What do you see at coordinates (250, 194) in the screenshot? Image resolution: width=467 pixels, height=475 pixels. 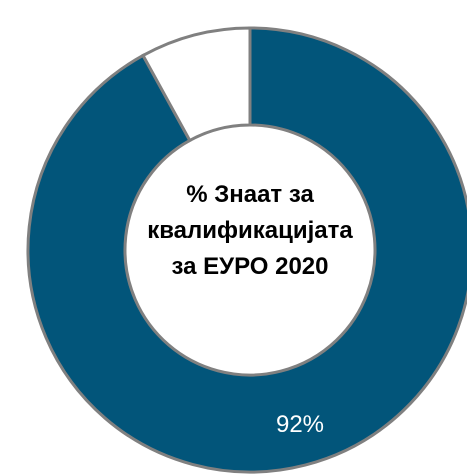 I see `center-label-line-1: % Знаат за` at bounding box center [250, 194].